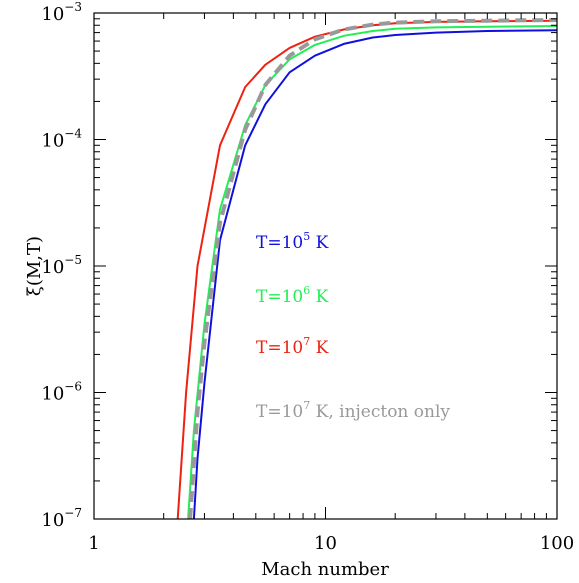 The width and height of the screenshot is (579, 583). What do you see at coordinates (325, 543) in the screenshot?
I see `x-tick-label: 10` at bounding box center [325, 543].